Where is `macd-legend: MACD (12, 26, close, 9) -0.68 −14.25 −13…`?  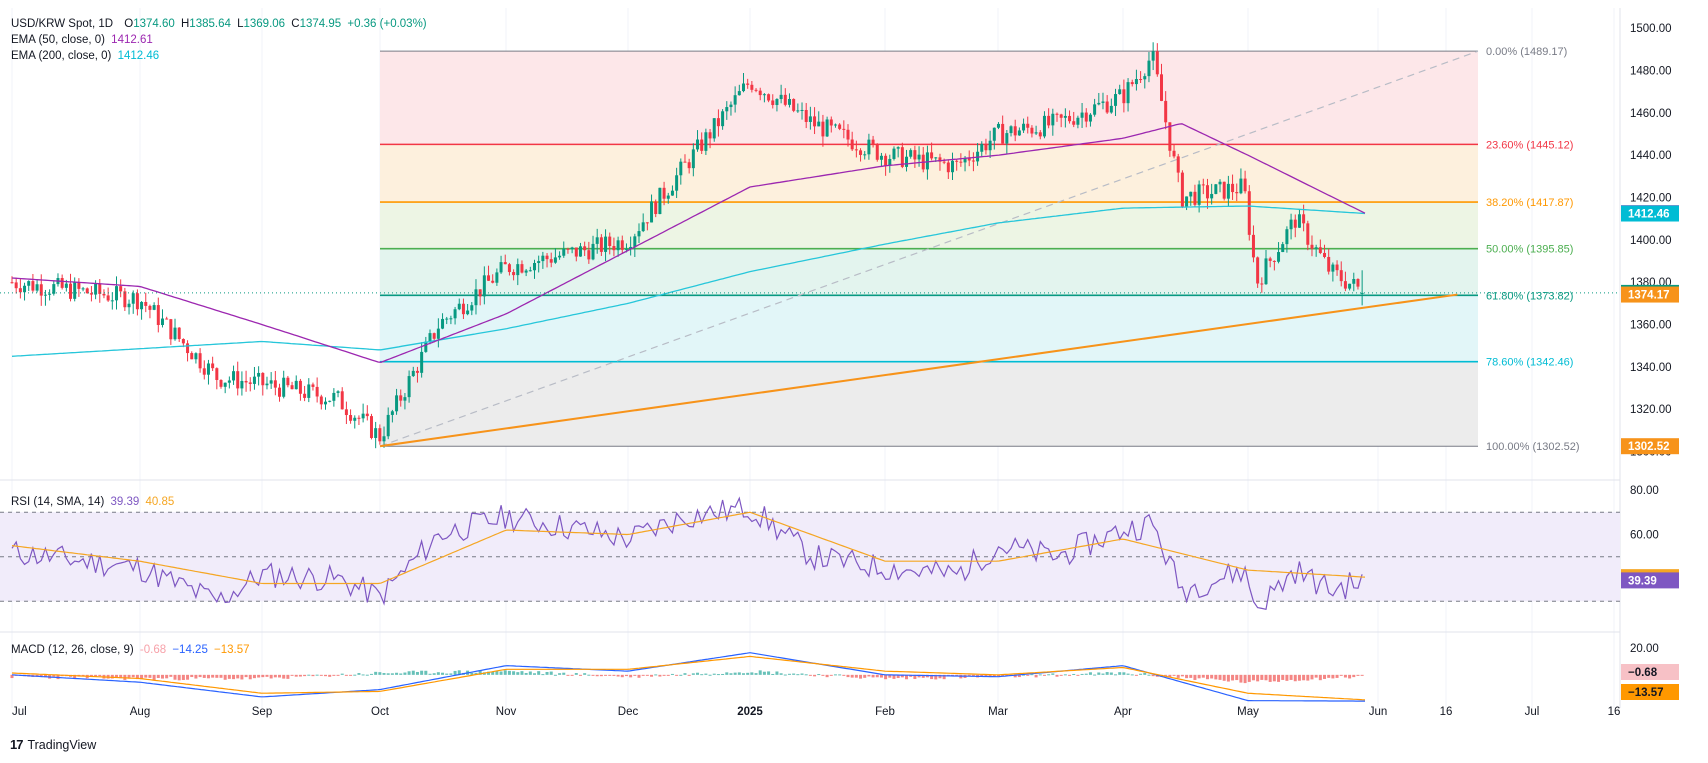
macd-legend: MACD (12, 26, close, 9) -0.68 −14.25 −13… is located at coordinates (130, 650).